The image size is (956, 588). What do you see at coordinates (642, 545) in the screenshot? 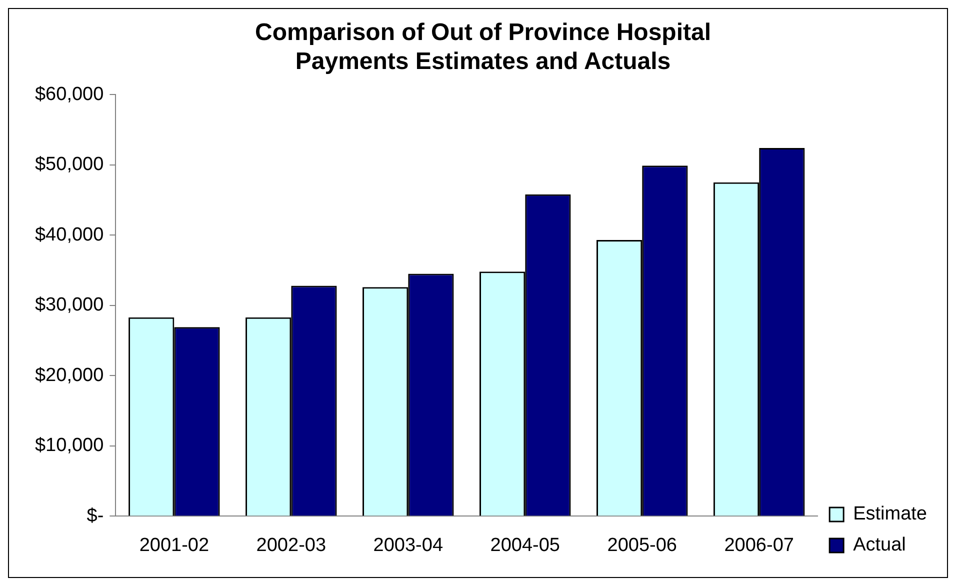
I see `x-tick-label: 2005-06` at bounding box center [642, 545].